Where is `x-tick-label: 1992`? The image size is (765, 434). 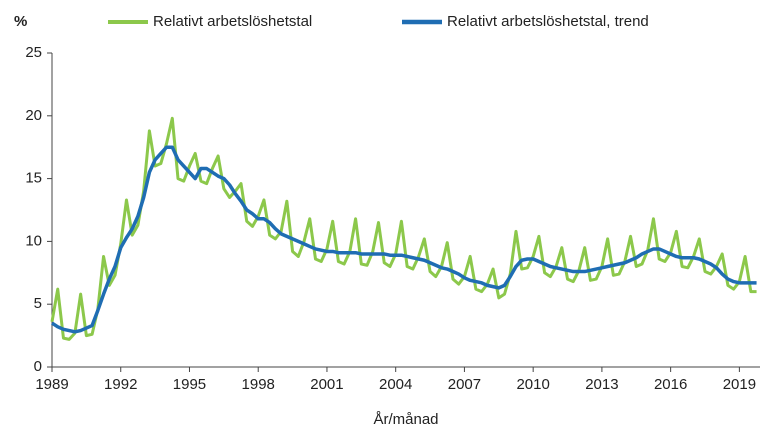 x-tick-label: 1992 is located at coordinates (120, 384).